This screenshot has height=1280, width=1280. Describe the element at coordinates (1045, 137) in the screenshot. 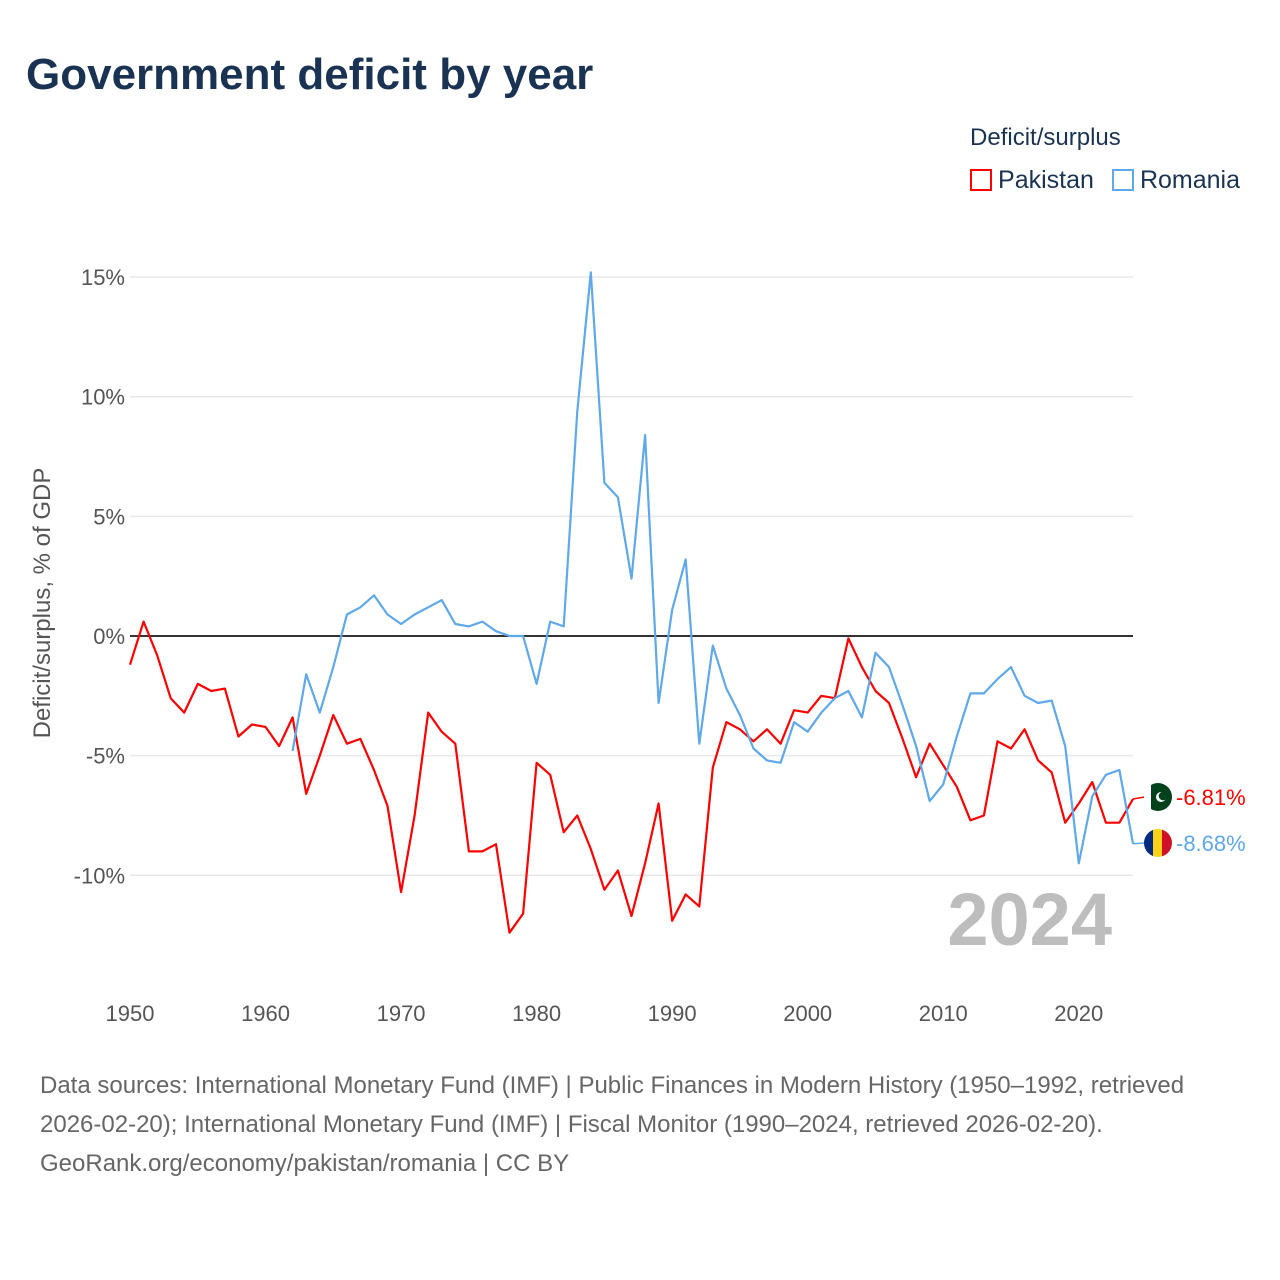

I see `legend-title: Deficit/surplus` at that location.